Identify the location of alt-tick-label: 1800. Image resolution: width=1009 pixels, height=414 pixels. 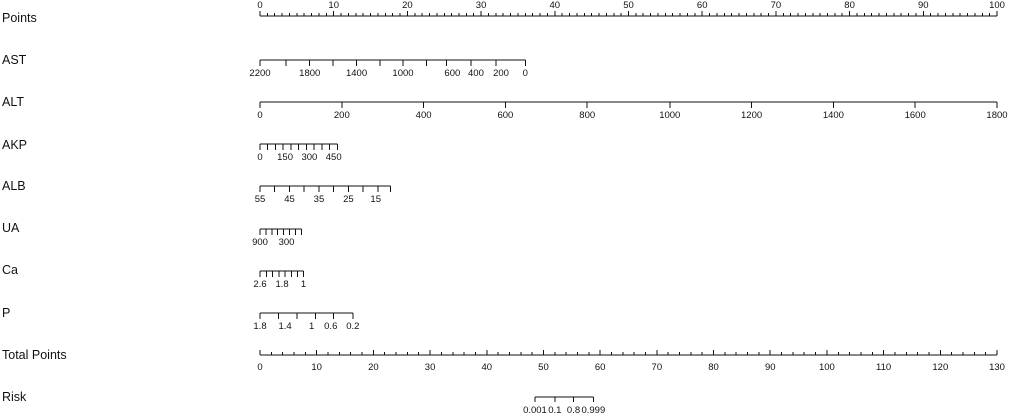
(996, 115).